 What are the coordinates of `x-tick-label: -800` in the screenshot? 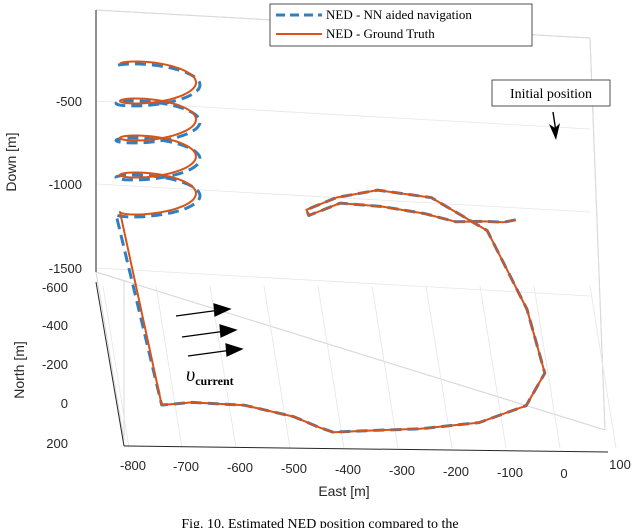 It's located at (133, 465).